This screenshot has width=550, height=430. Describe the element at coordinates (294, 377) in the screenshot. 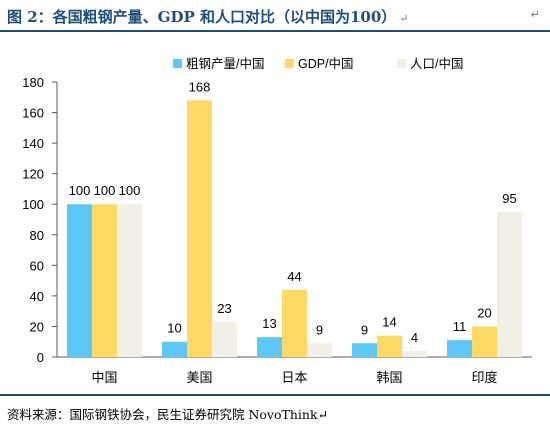

I see `x-tick-label: 日本` at that location.